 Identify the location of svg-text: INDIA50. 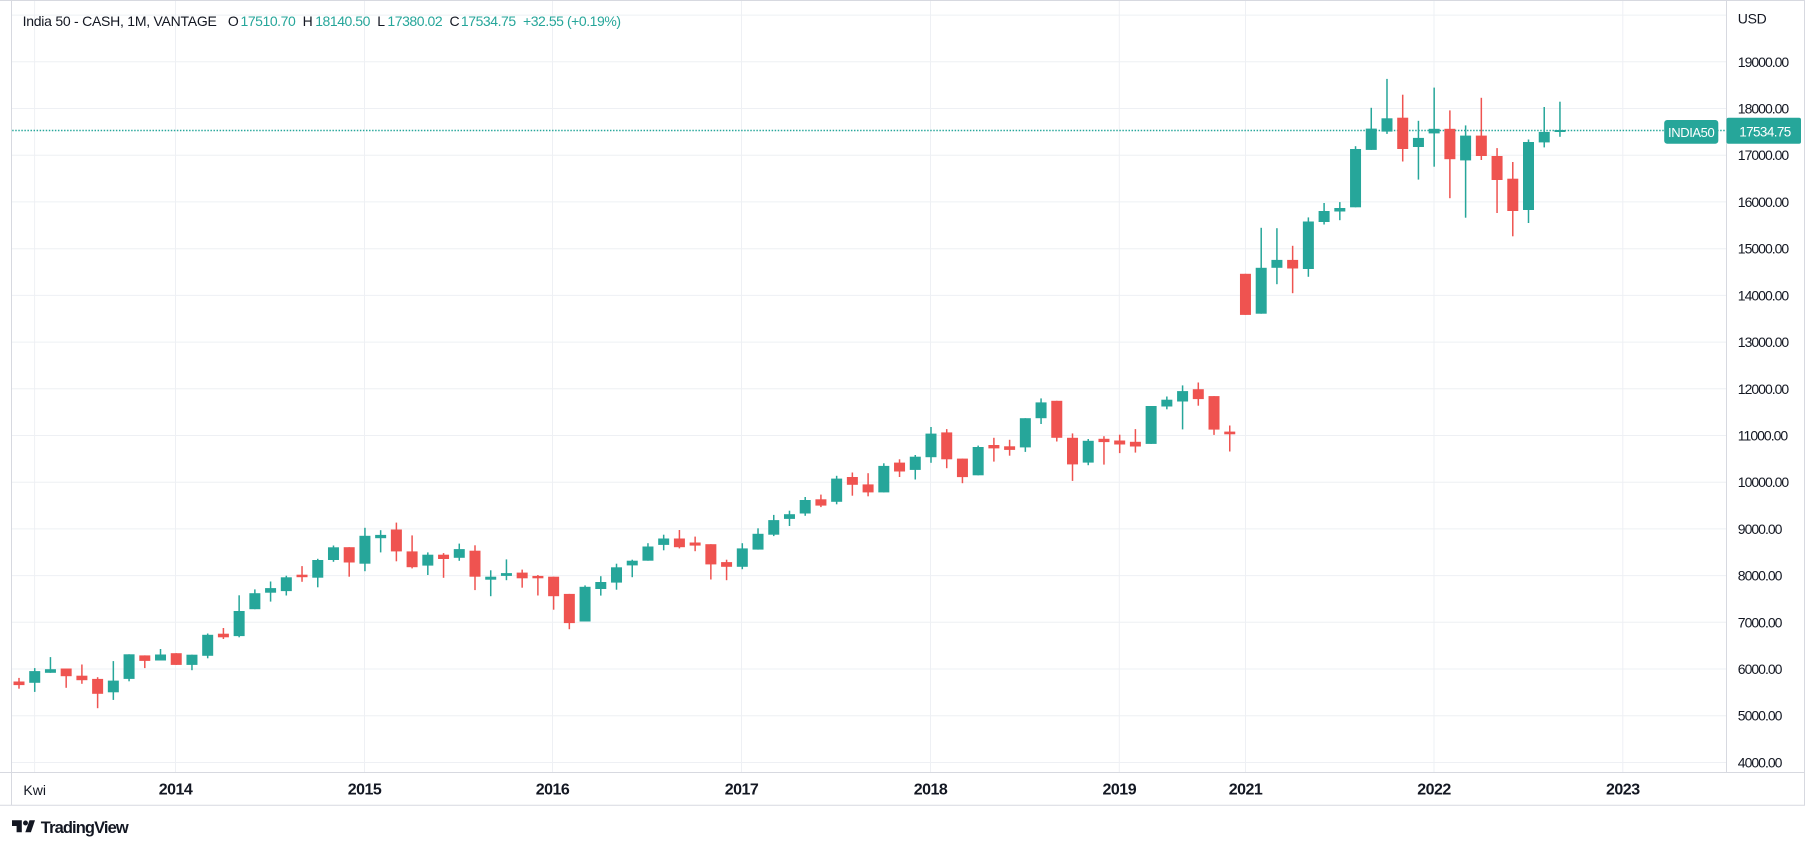
(1691, 132).